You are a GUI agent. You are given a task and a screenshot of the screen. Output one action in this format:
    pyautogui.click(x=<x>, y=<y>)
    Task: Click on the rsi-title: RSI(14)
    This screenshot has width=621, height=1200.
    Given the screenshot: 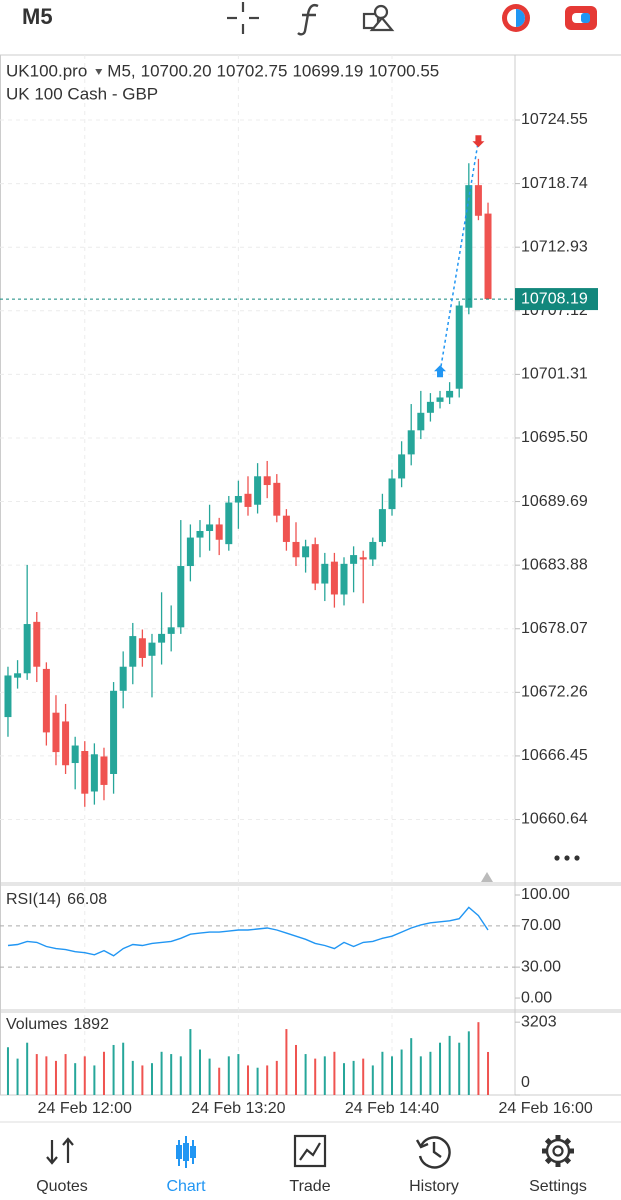 What is the action you would take?
    pyautogui.click(x=33, y=899)
    